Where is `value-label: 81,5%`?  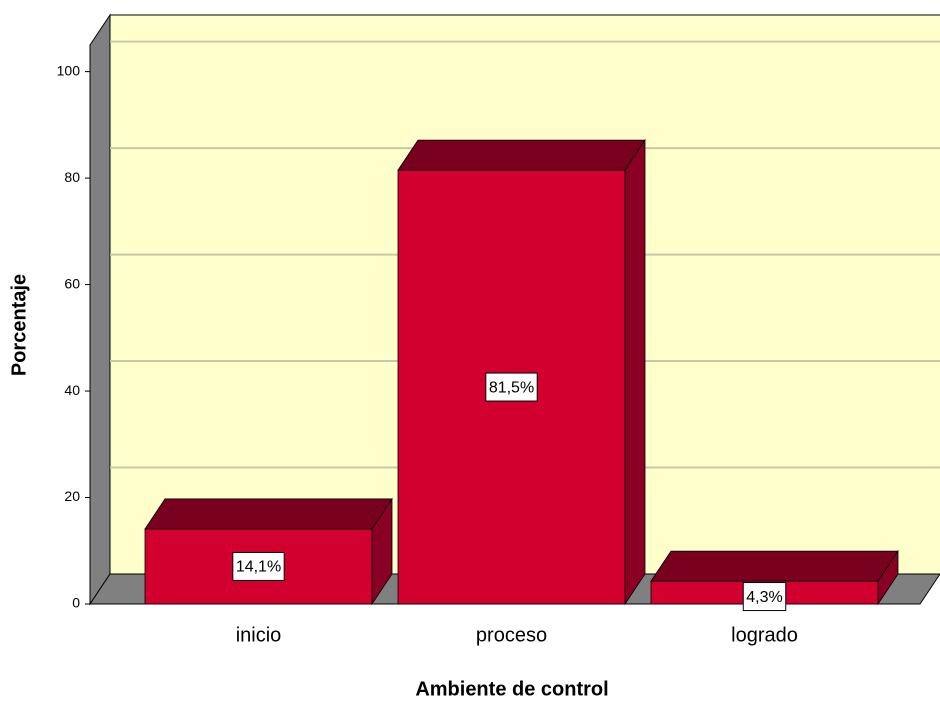 value-label: 81,5% is located at coordinates (511, 387).